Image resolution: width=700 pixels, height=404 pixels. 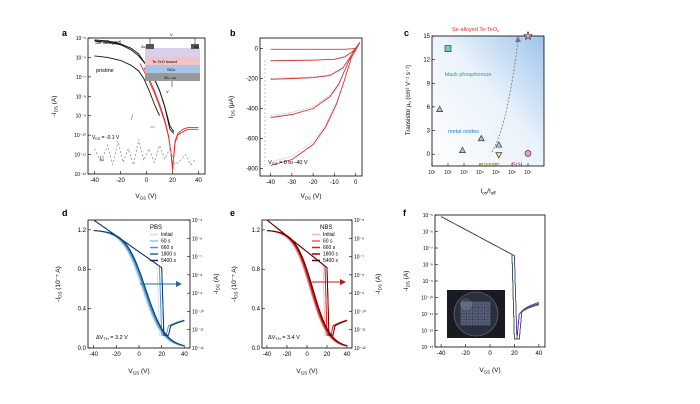 I want to click on panel-a-arrow-left, so click(x=132, y=117).